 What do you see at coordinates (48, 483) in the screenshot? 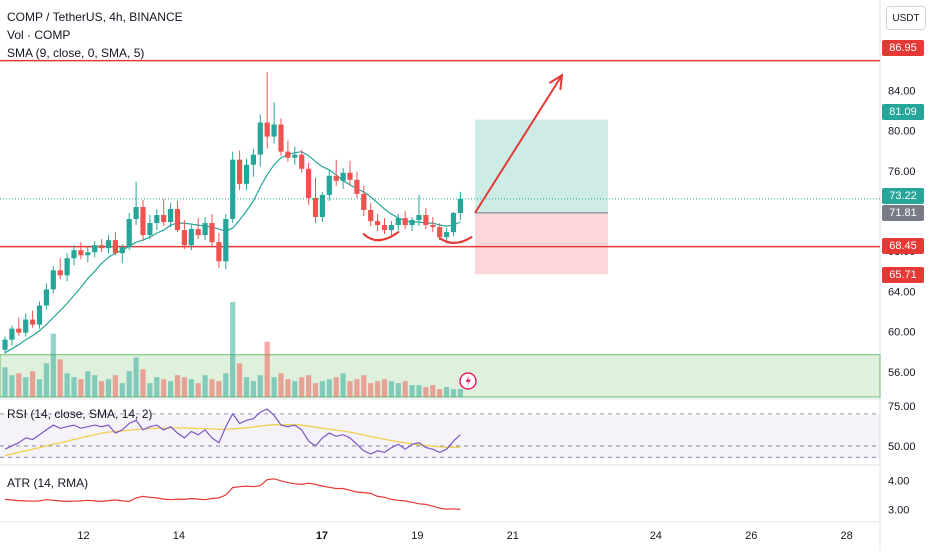
I see `atr-legend: ATR (14, RMA)` at bounding box center [48, 483].